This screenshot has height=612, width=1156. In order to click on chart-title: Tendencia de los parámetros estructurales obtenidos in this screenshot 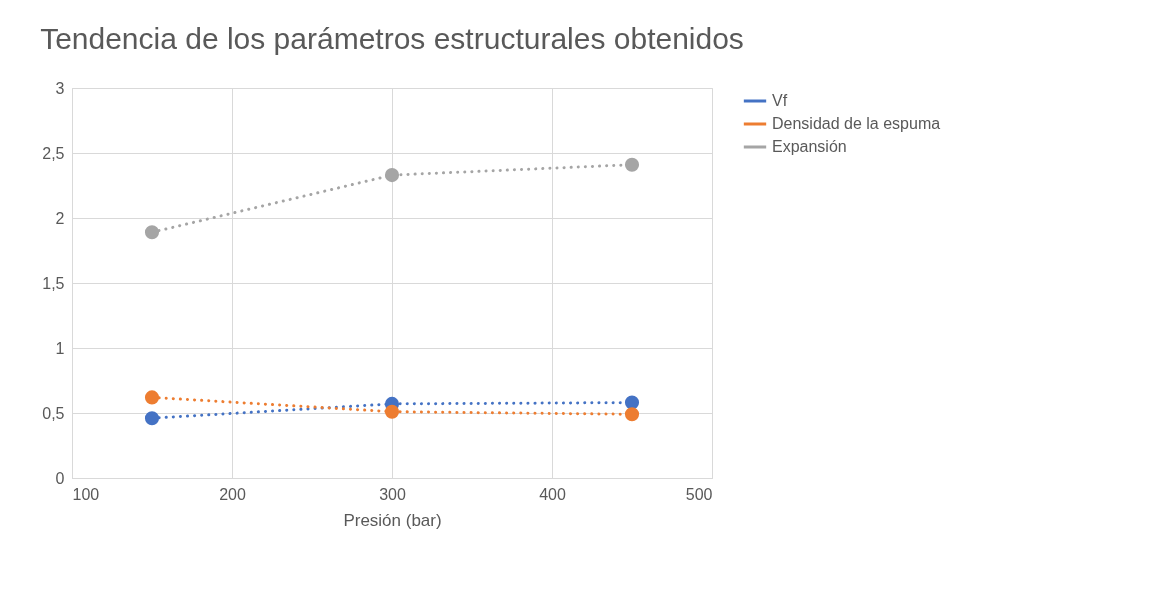, I will do `click(392, 38)`.